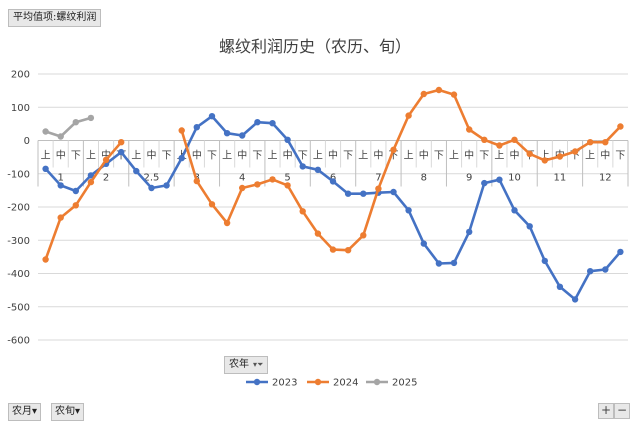 The image size is (640, 427). What do you see at coordinates (284, 383) in the screenshot?
I see `legend-label: 2023` at bounding box center [284, 383].